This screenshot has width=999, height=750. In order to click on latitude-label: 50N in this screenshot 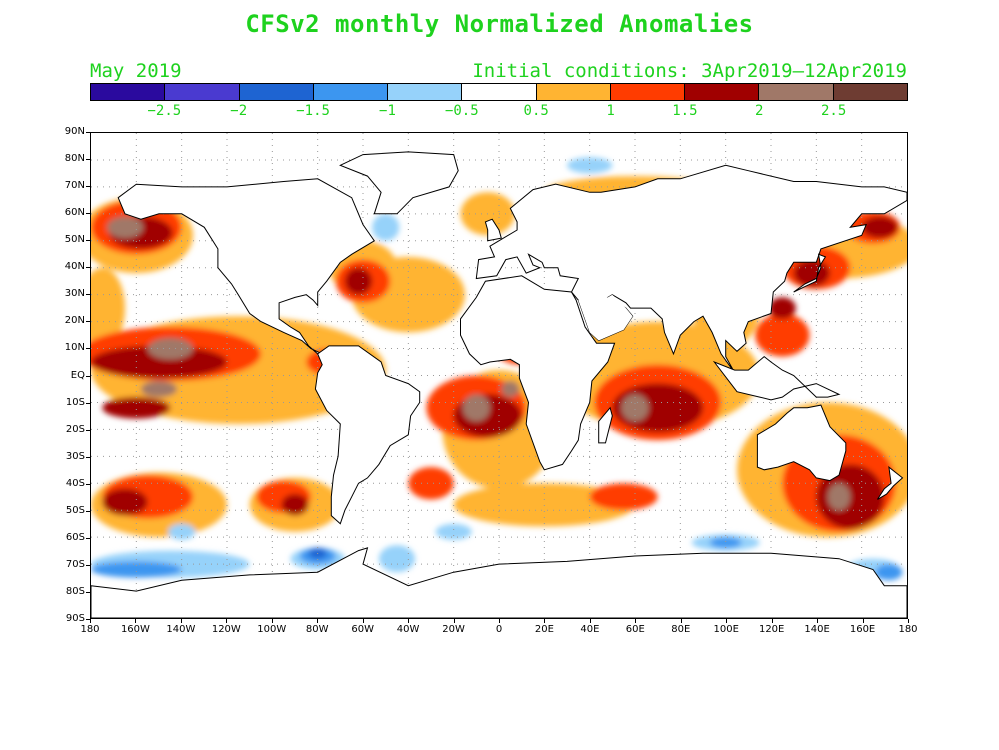, I will do `click(74, 240)`.